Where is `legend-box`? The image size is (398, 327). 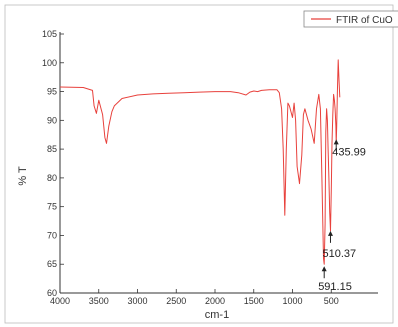 legend-box is located at coordinates (350, 19).